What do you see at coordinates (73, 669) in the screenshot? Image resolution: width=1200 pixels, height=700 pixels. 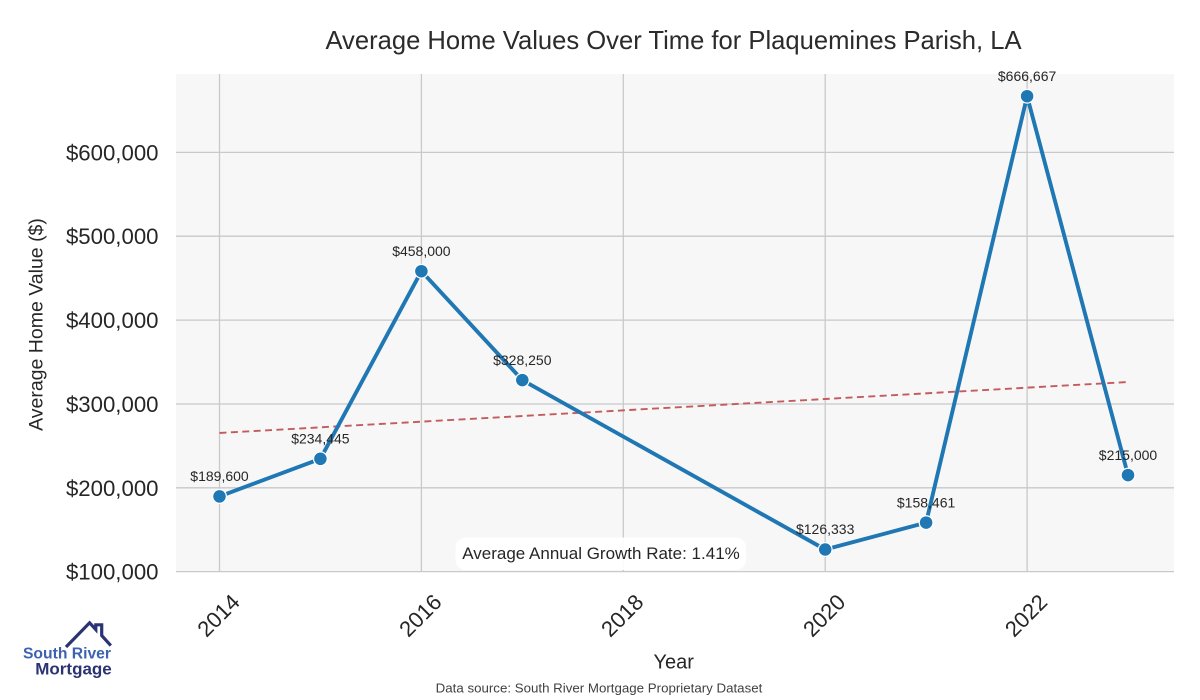 I see `svg-text: Mortgage` at bounding box center [73, 669].